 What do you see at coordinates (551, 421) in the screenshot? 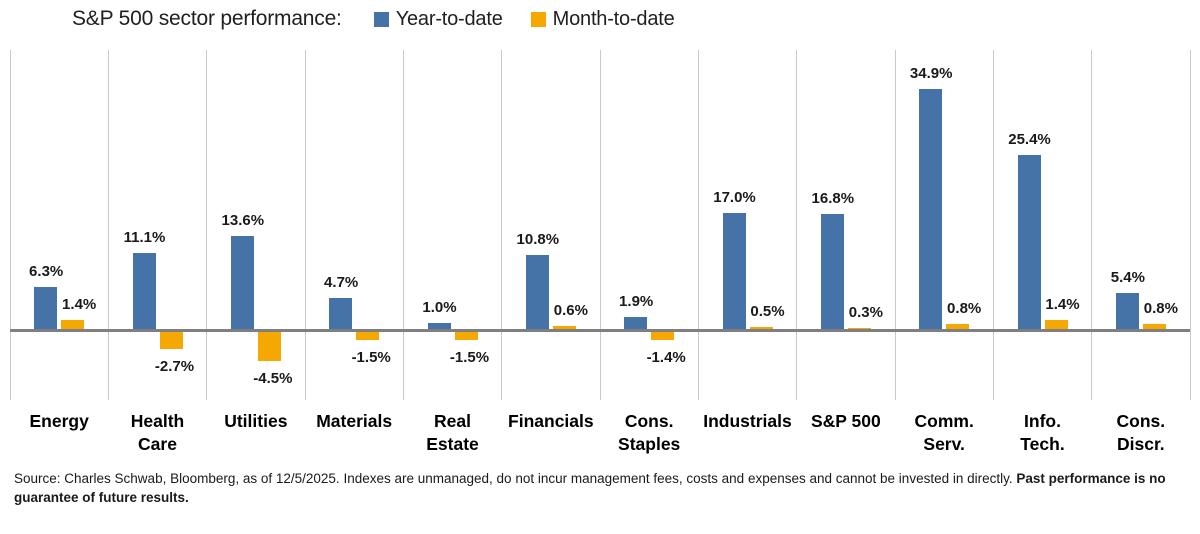
I see `category-label: Financials` at bounding box center [551, 421].